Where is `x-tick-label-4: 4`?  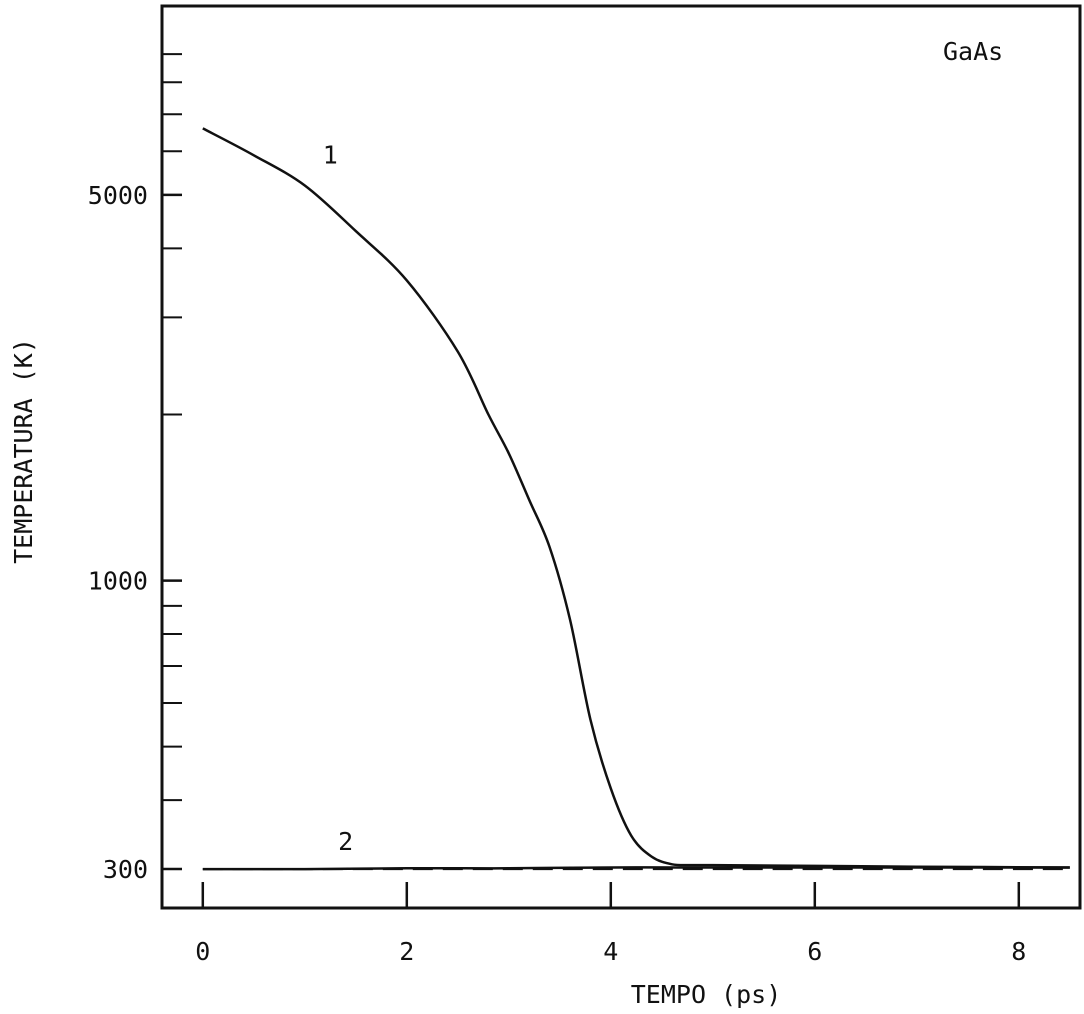 x-tick-label-4: 4 is located at coordinates (610, 951).